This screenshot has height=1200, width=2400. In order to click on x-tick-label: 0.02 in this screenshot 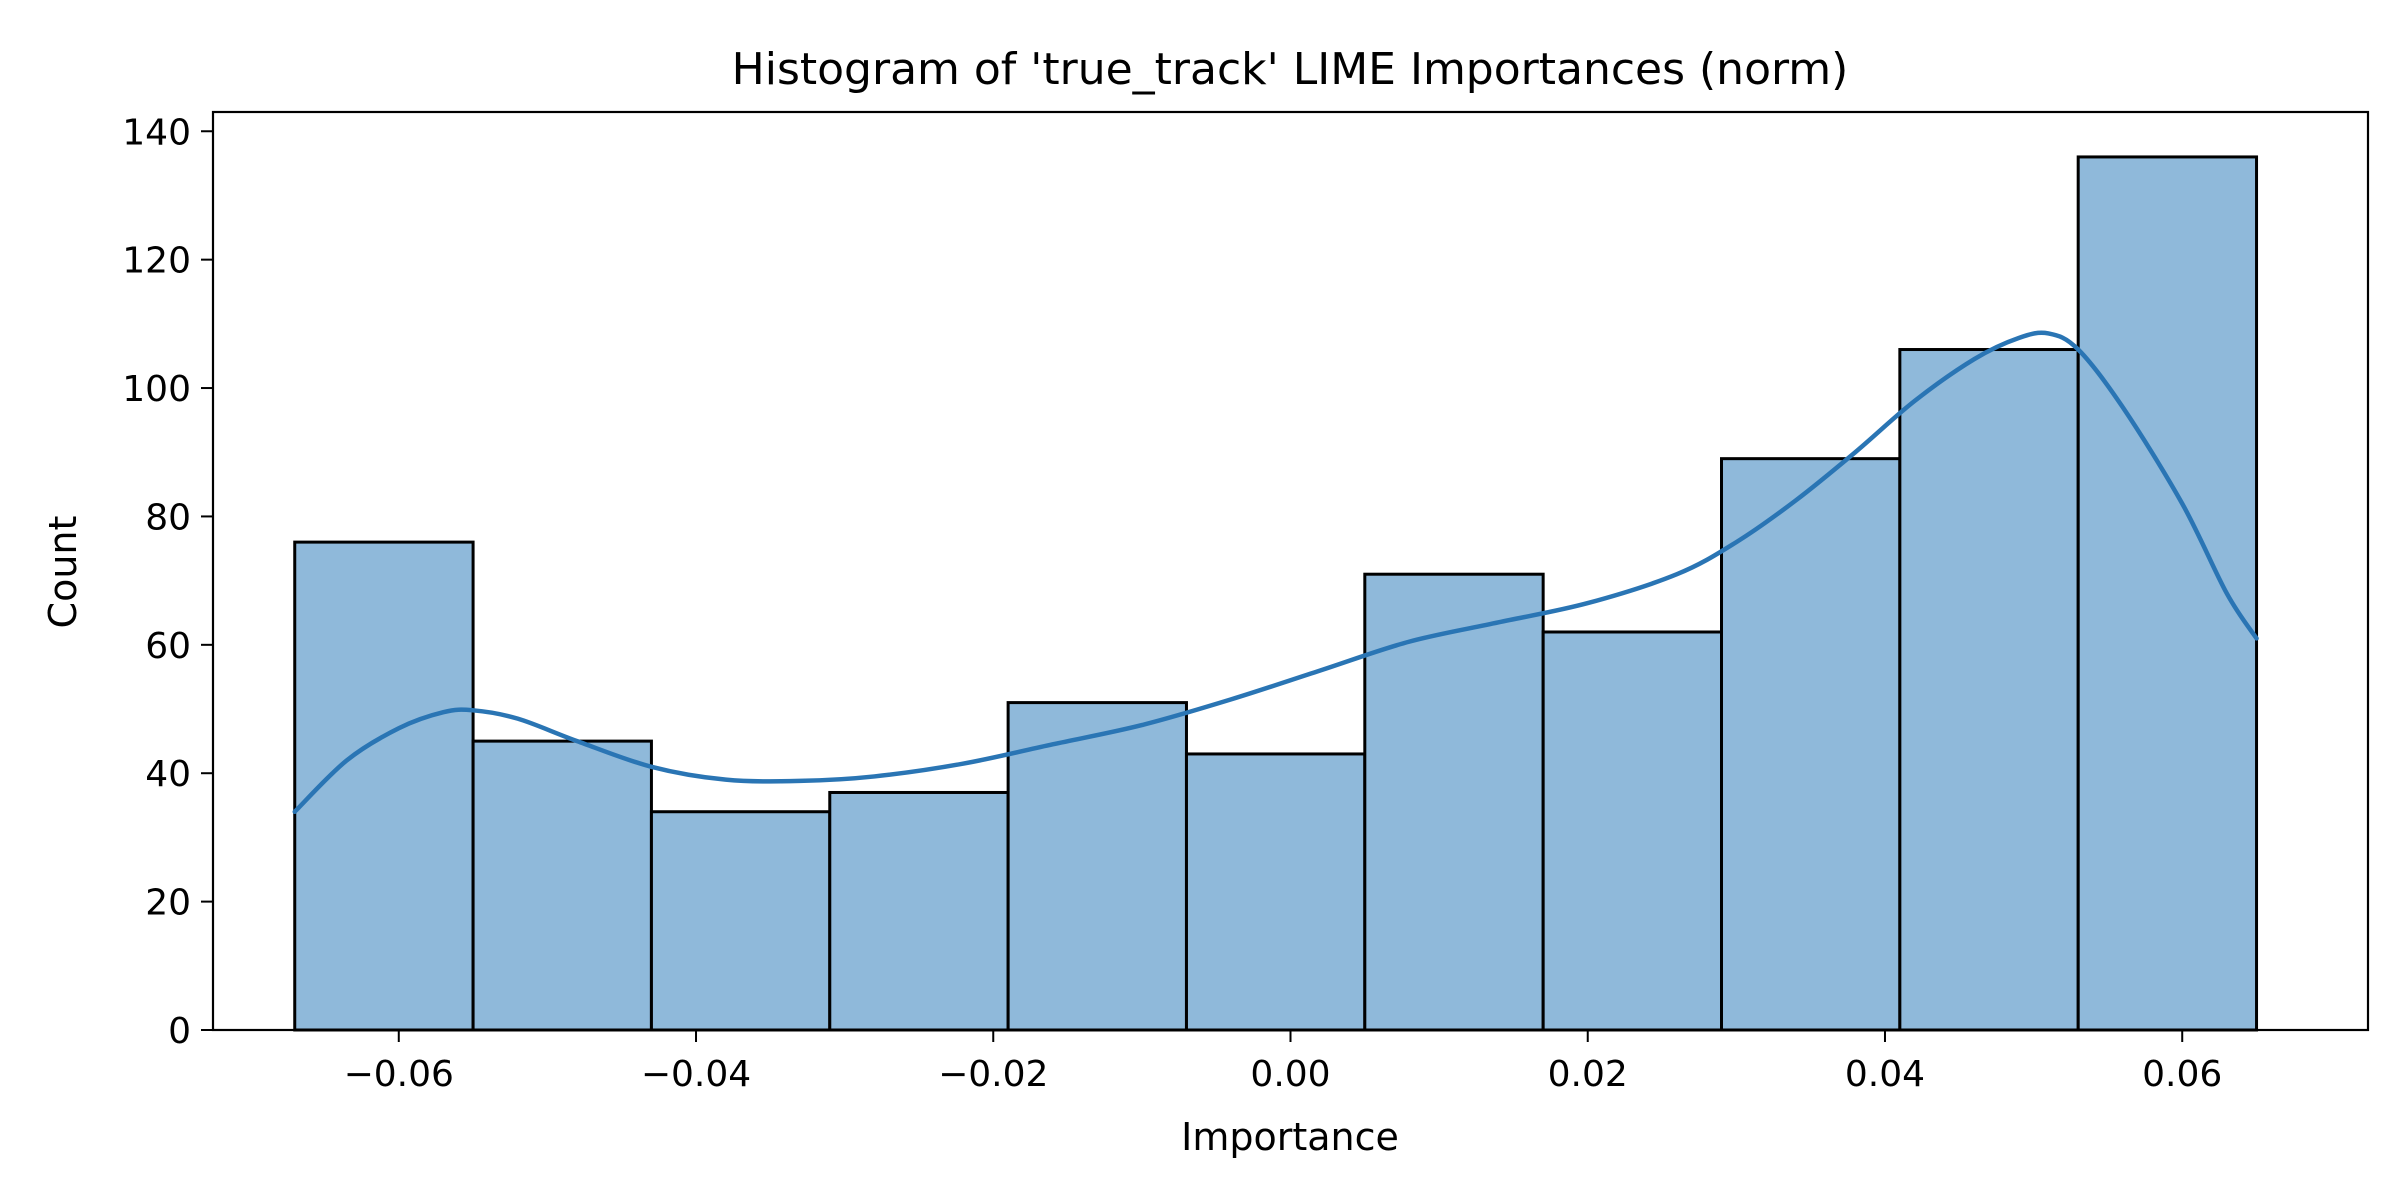, I will do `click(1588, 1074)`.